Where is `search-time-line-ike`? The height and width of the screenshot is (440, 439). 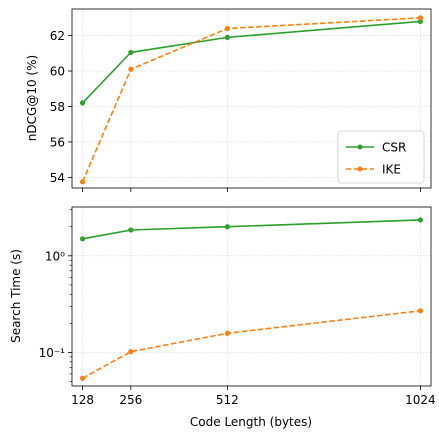
search-time-line-ike is located at coordinates (251, 344).